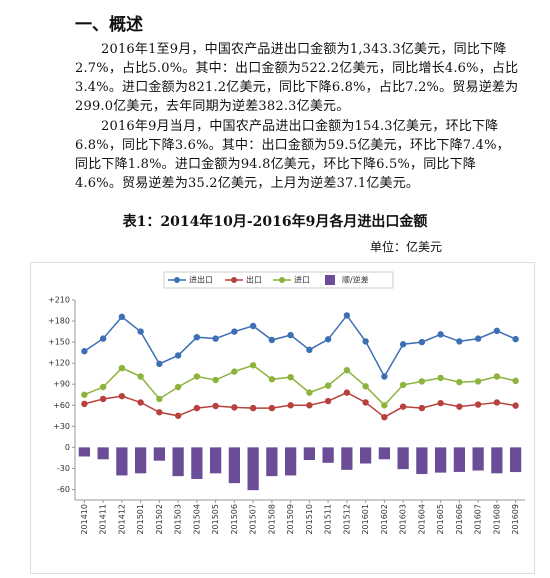 The width and height of the screenshot is (550, 578). I want to click on x-tick-label: 201503, so click(178, 519).